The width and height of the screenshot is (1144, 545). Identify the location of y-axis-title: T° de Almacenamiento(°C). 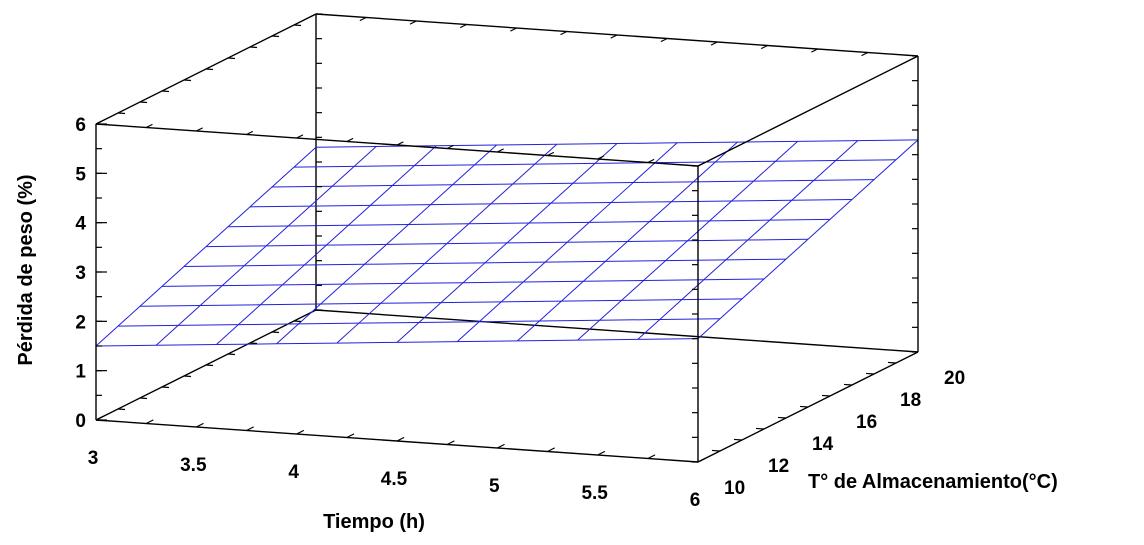
(933, 482).